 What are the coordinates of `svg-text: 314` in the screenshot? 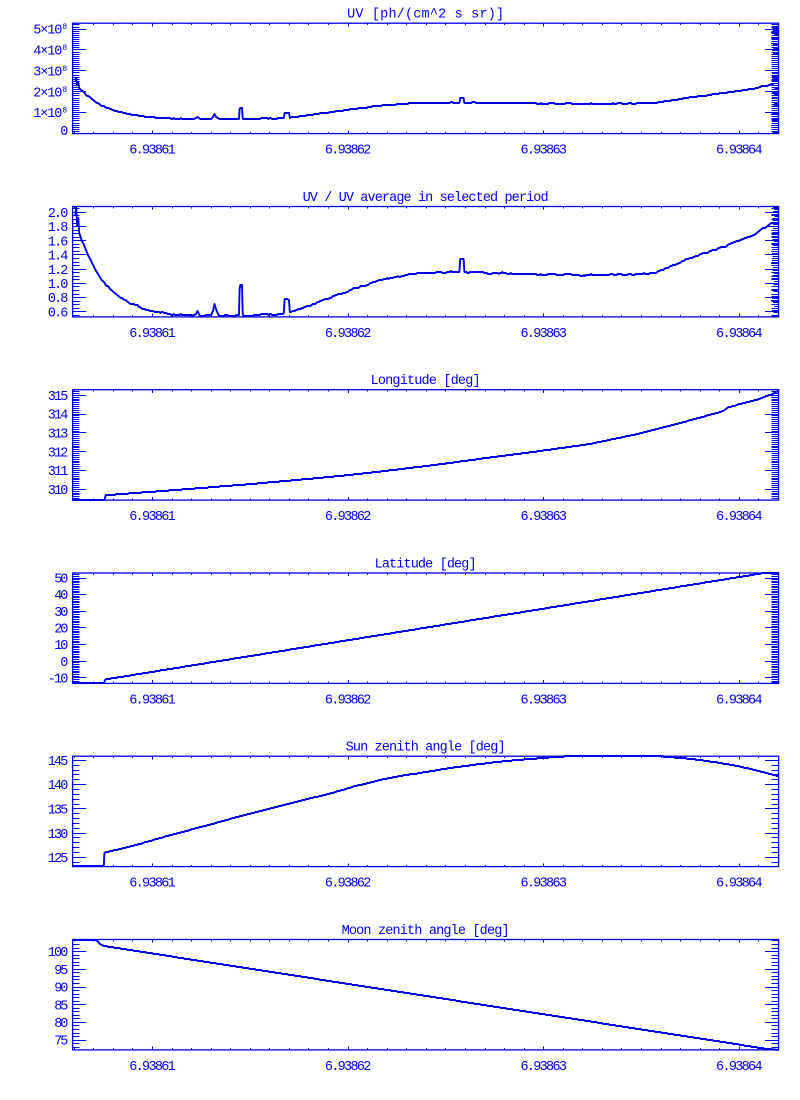 It's located at (58, 416).